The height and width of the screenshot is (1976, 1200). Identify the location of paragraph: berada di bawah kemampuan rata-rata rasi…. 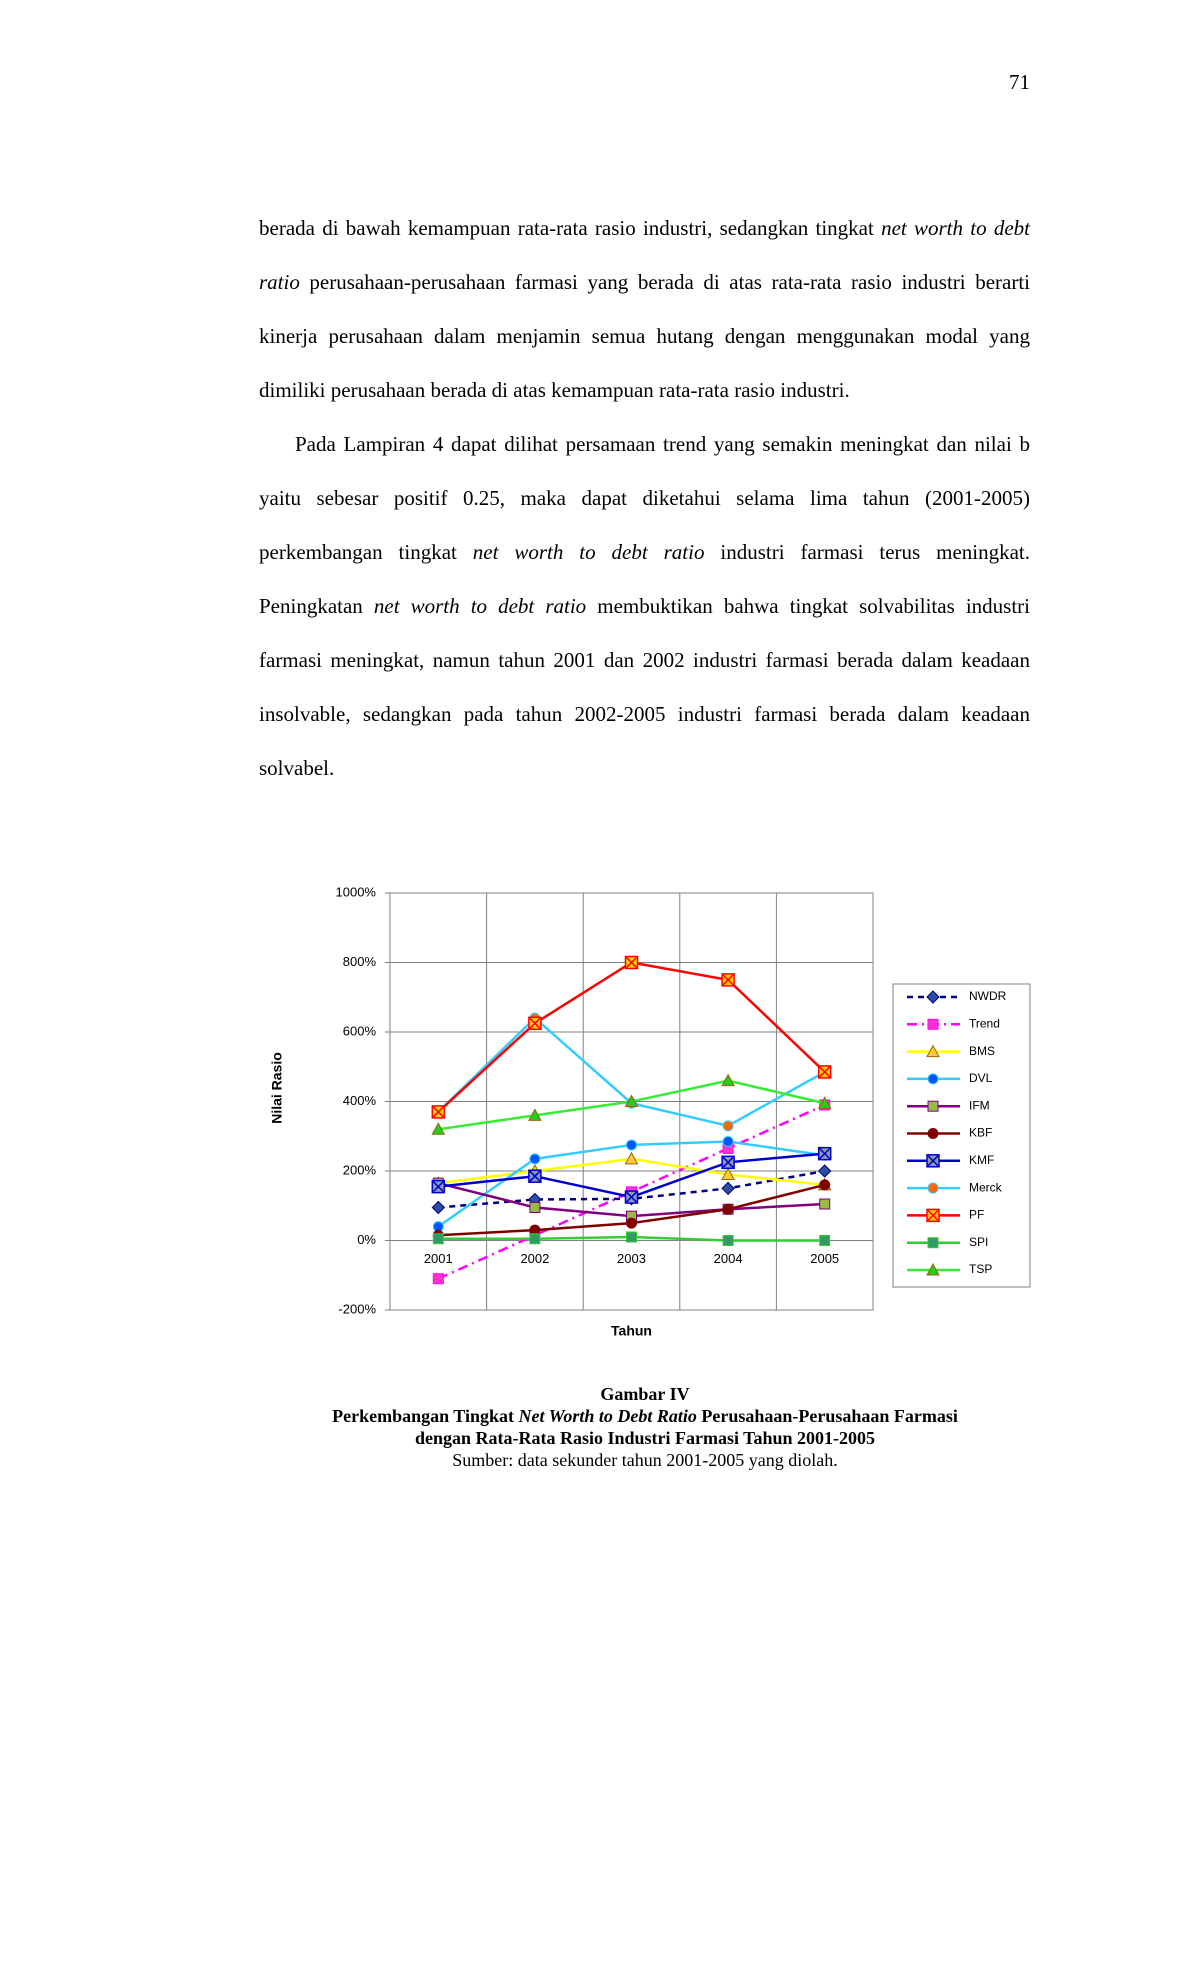
(644, 309).